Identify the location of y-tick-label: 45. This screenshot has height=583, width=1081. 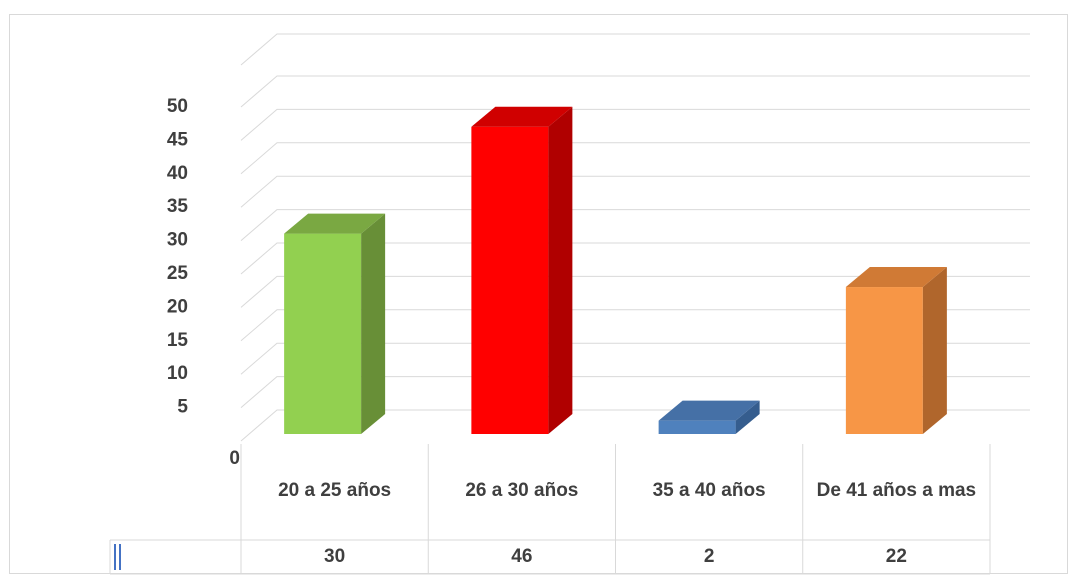
(178, 139).